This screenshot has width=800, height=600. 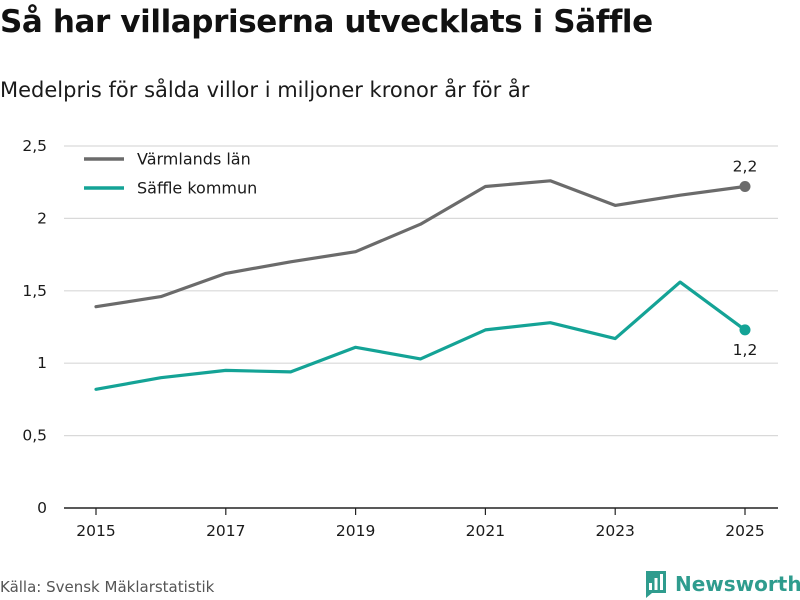 I want to click on chart-title: Så har villapriserna utvecklats i Säffle, so click(x=326, y=22).